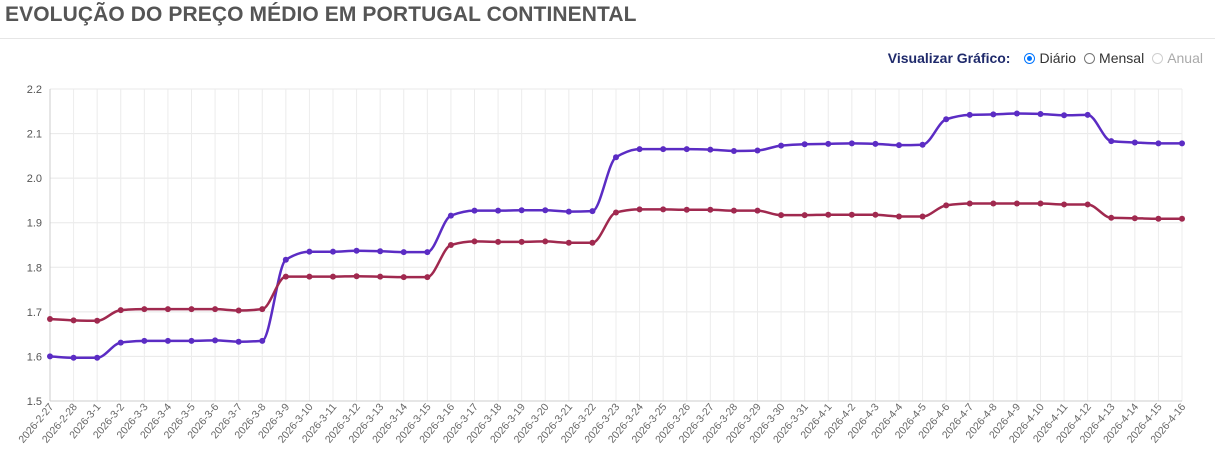  What do you see at coordinates (1030, 58) in the screenshot?
I see `radio-diario` at bounding box center [1030, 58].